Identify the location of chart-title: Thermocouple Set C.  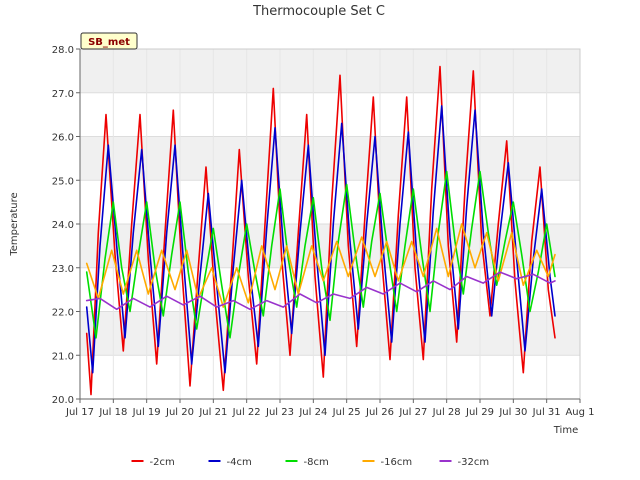
(318, 11).